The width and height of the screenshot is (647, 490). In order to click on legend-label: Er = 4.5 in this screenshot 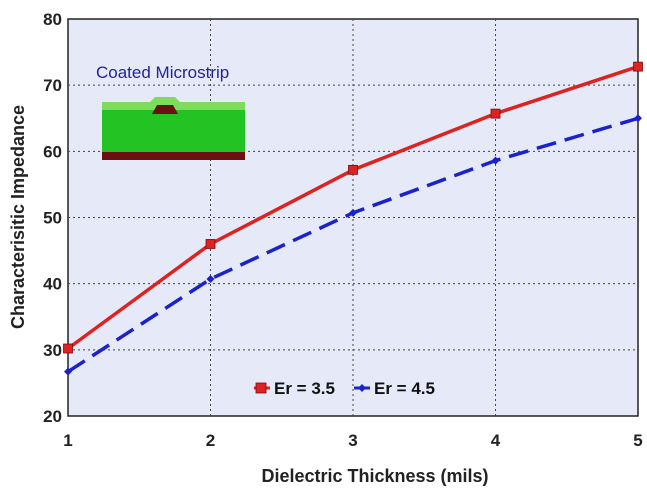, I will do `click(404, 388)`.